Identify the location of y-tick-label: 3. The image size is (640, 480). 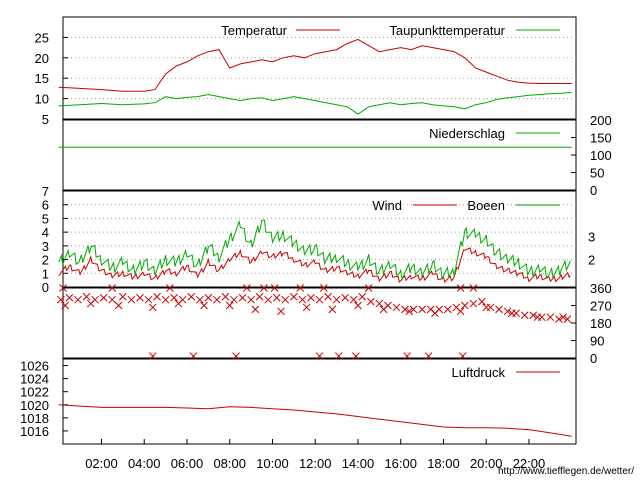
(45, 246).